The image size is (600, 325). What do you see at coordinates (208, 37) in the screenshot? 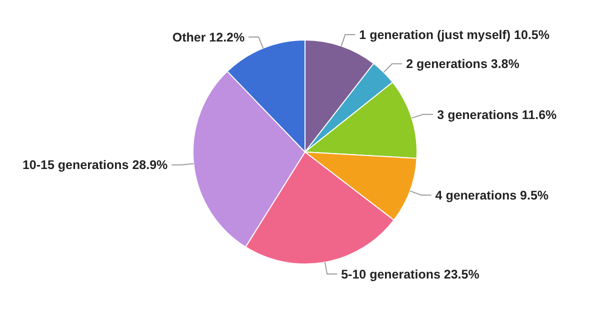
I see `slice-label: Other 12.2%` at bounding box center [208, 37].